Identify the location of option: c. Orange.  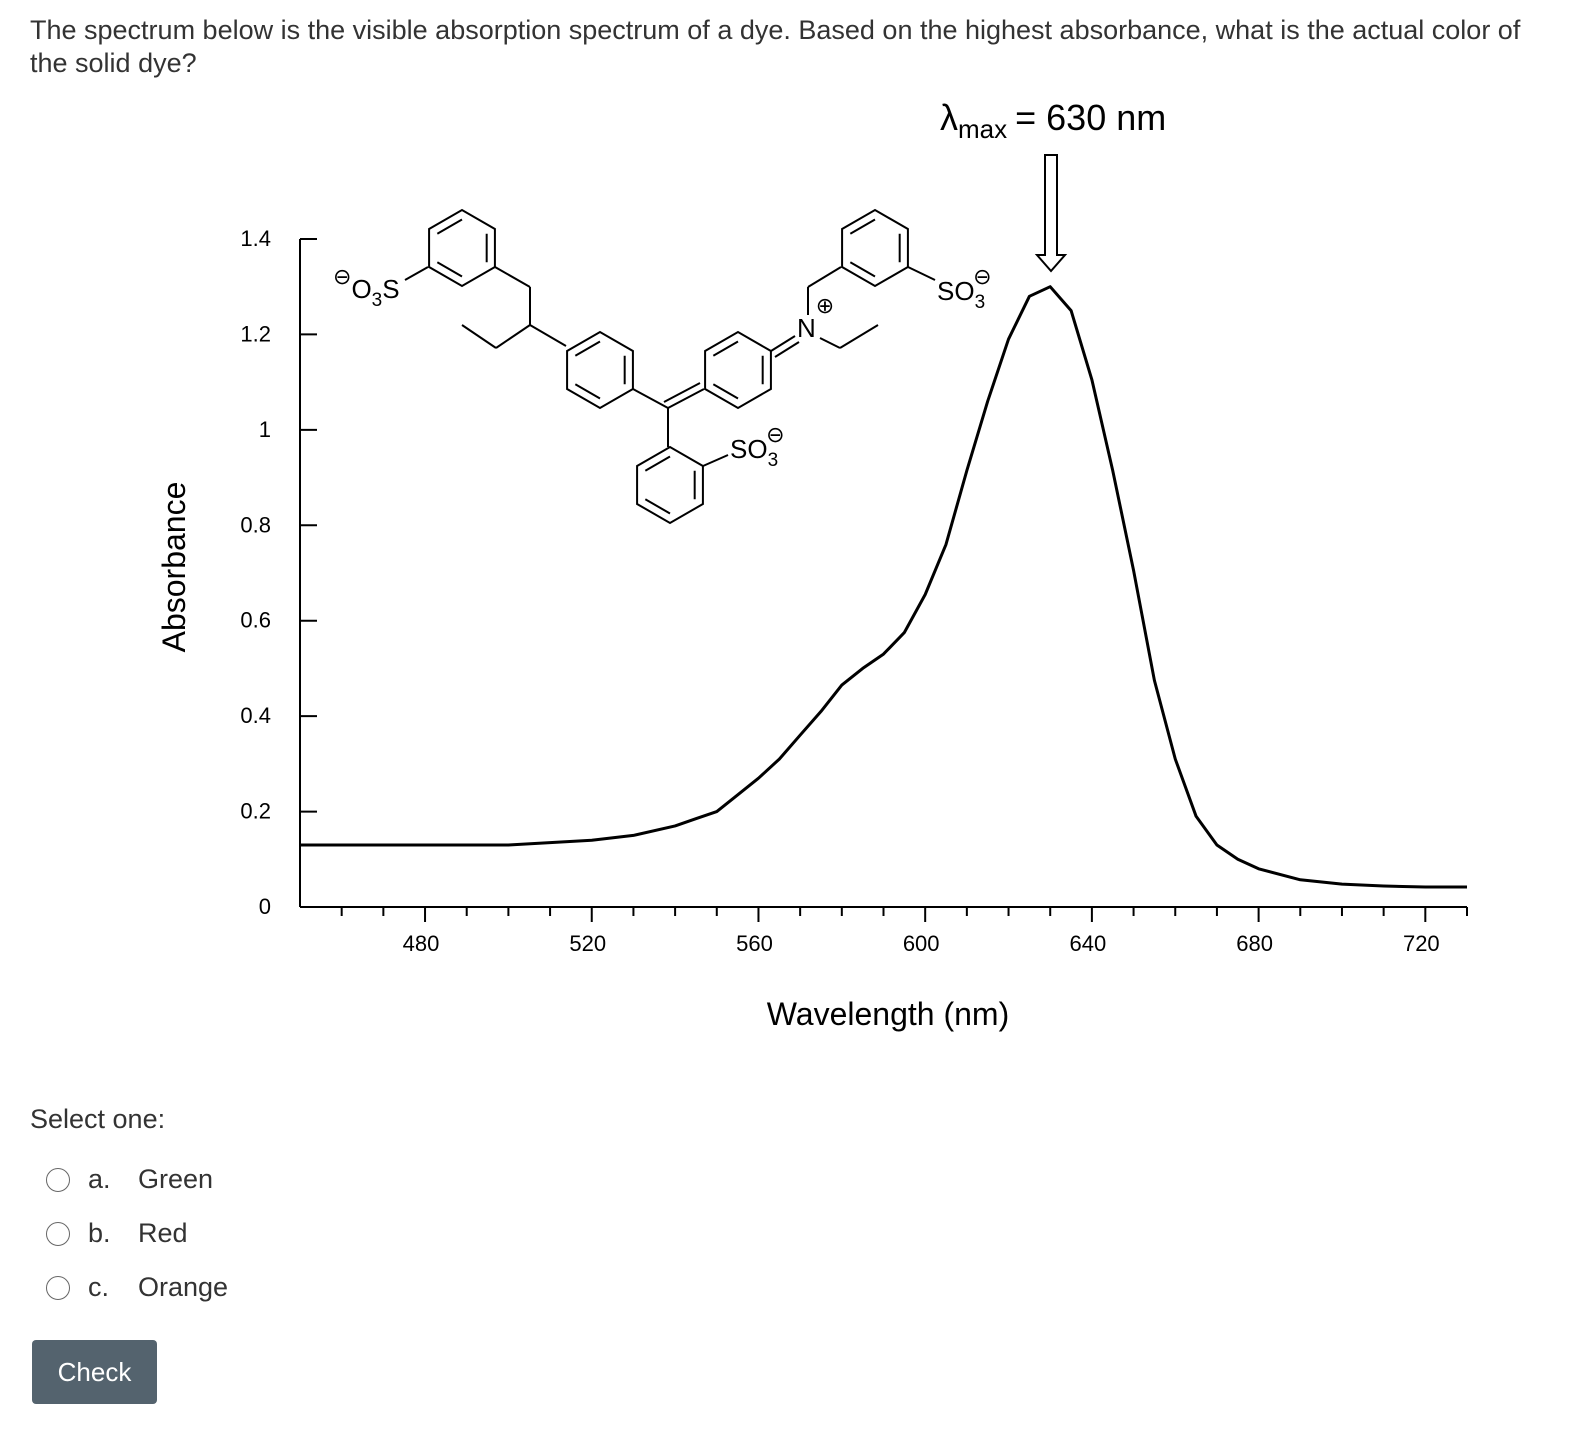
(137, 1287).